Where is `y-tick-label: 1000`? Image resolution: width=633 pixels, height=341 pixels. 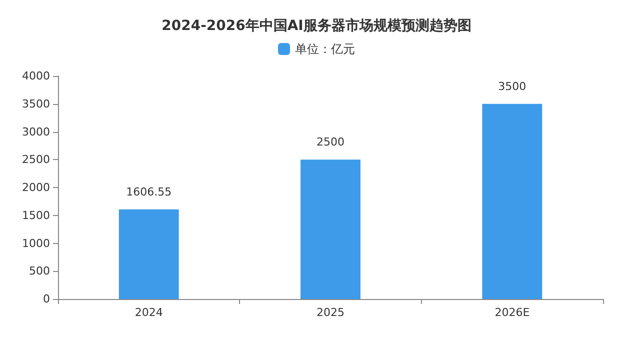
y-tick-label: 1000 is located at coordinates (36, 243).